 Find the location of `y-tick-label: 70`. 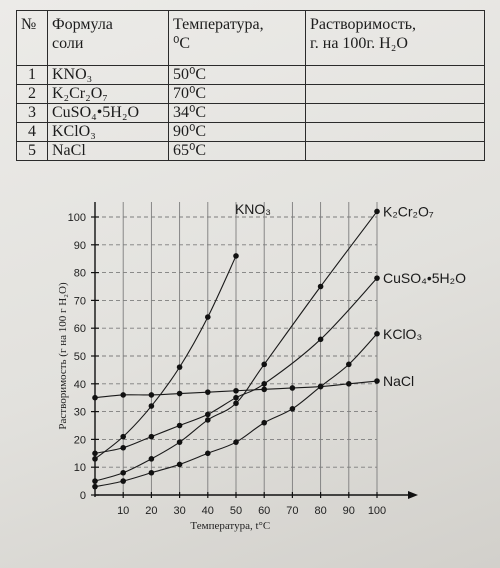

y-tick-label: 70 is located at coordinates (80, 301).